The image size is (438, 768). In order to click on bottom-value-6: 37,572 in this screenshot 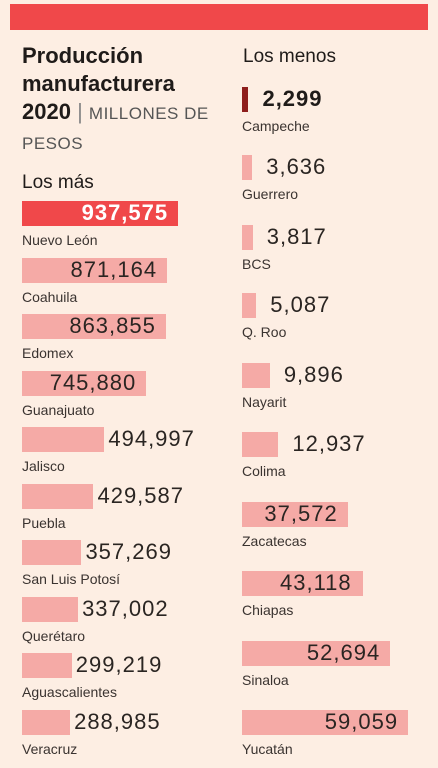, I will do `click(301, 513)`.